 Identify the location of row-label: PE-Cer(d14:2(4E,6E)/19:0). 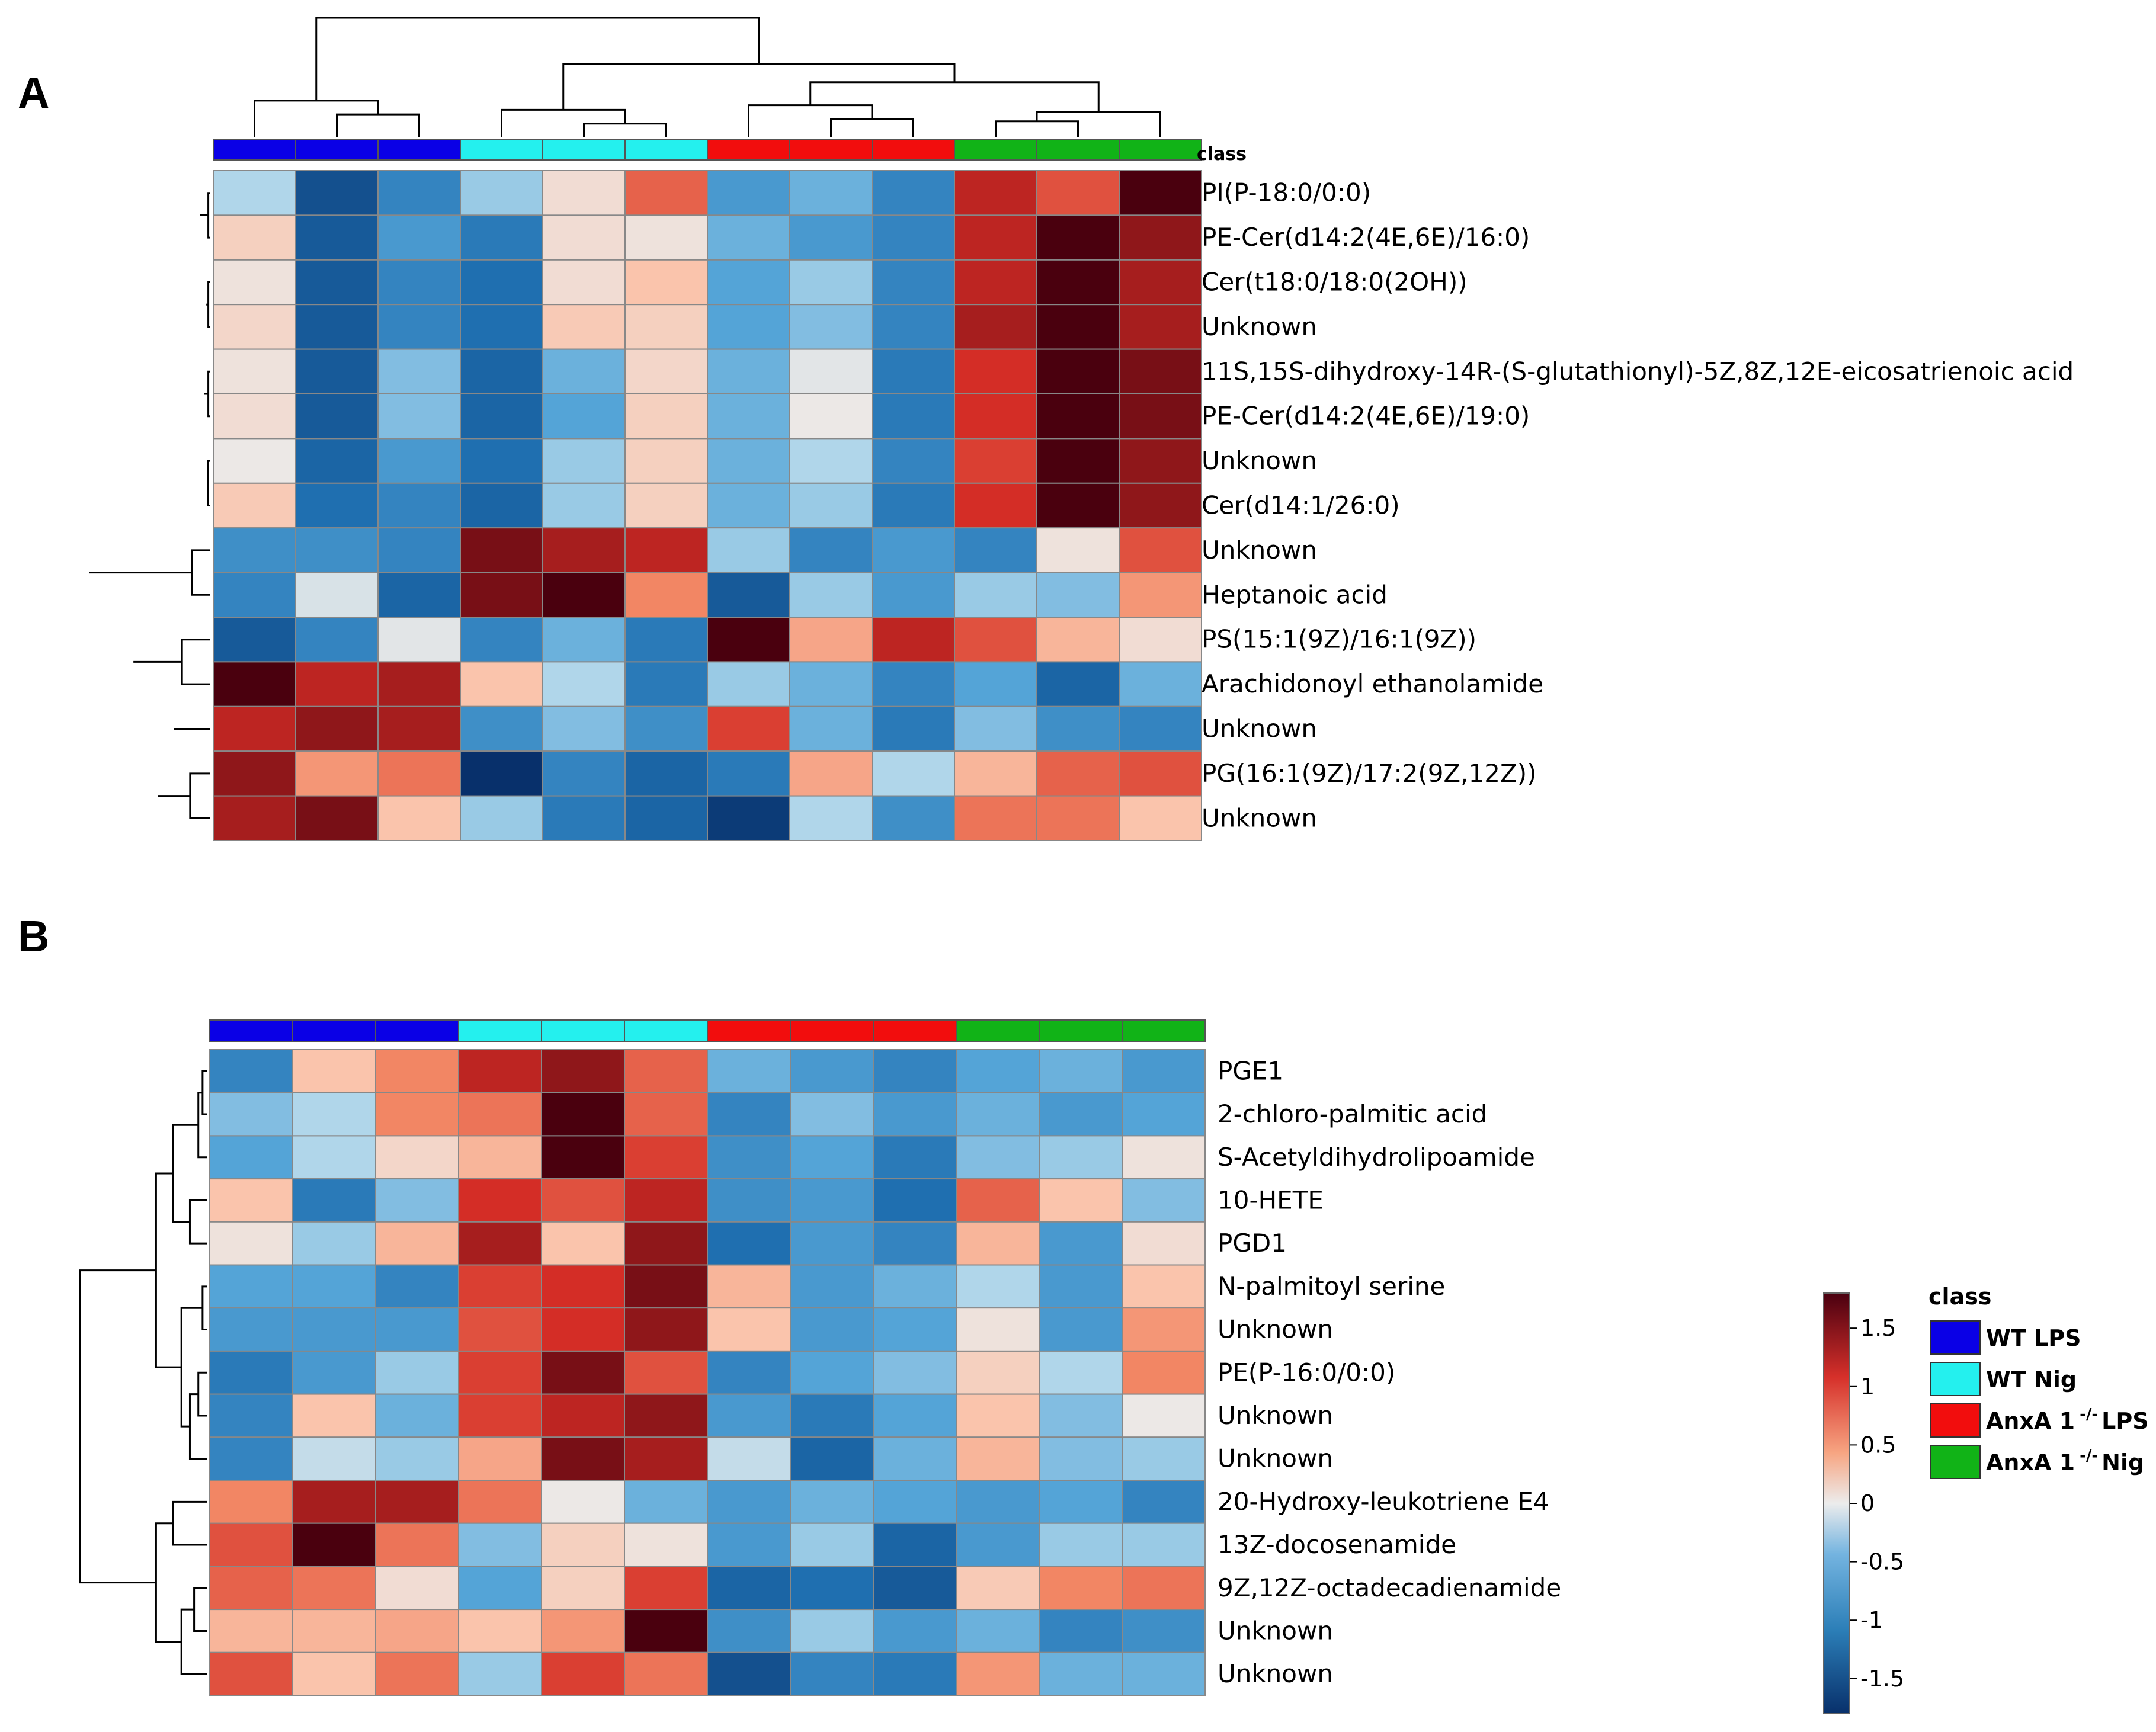
(1366, 417).